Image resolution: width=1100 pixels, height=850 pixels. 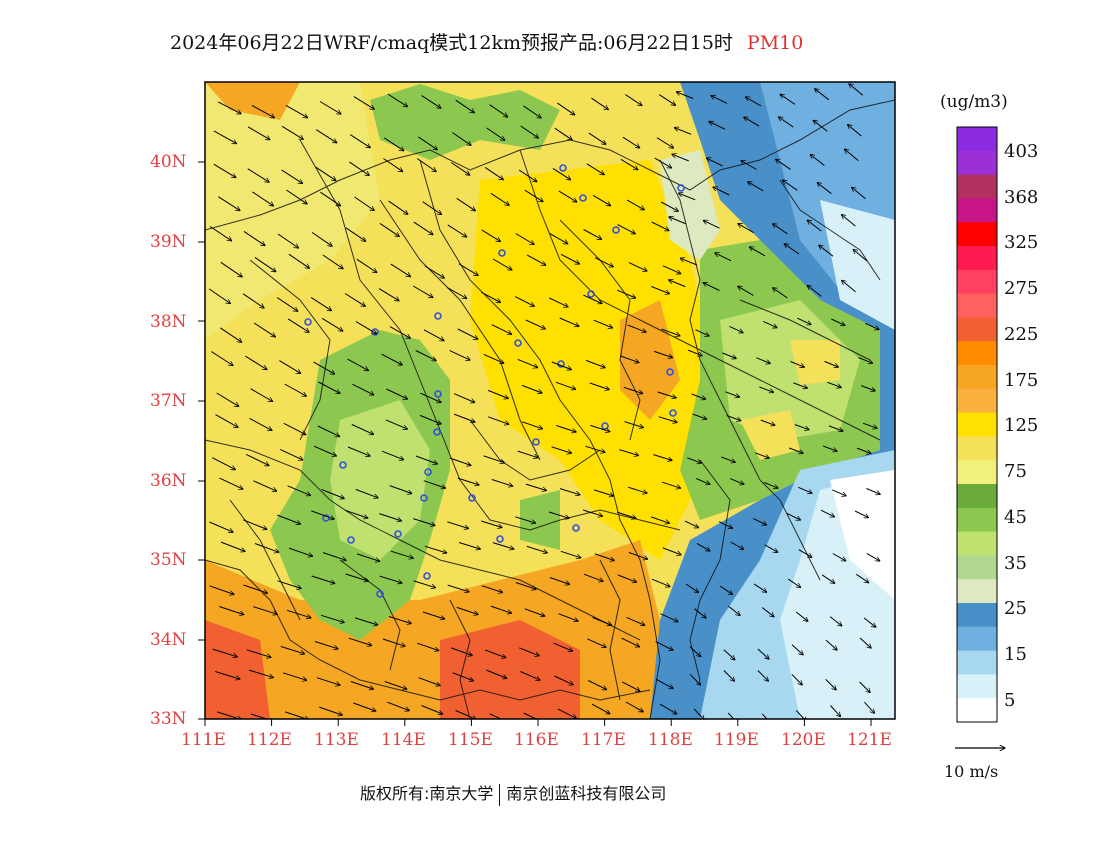 I want to click on copyright-separator, so click(x=500, y=794).